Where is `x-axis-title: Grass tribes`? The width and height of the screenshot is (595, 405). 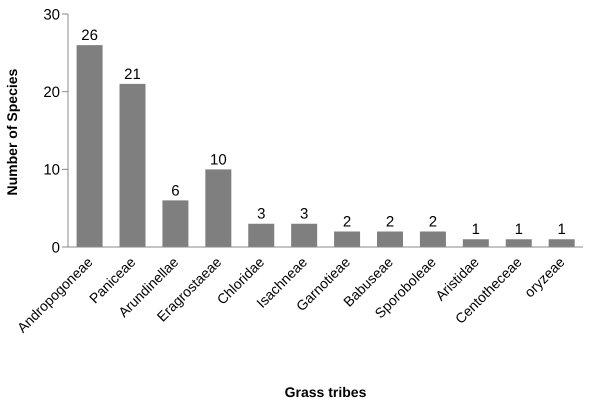 x-axis-title: Grass tribes is located at coordinates (325, 392).